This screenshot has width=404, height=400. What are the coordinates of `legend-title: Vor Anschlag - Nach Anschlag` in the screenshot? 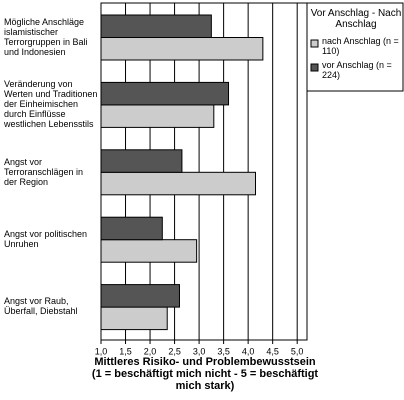 It's located at (356, 19).